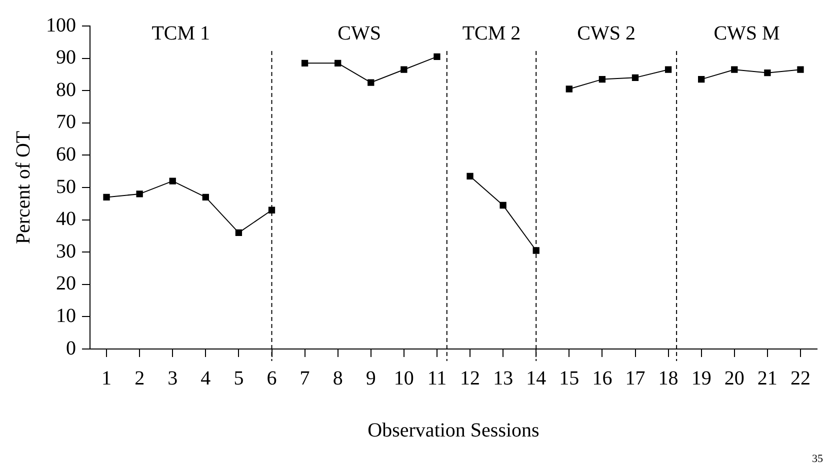  What do you see at coordinates (61, 25) in the screenshot?
I see `y-tick-label: 100` at bounding box center [61, 25].